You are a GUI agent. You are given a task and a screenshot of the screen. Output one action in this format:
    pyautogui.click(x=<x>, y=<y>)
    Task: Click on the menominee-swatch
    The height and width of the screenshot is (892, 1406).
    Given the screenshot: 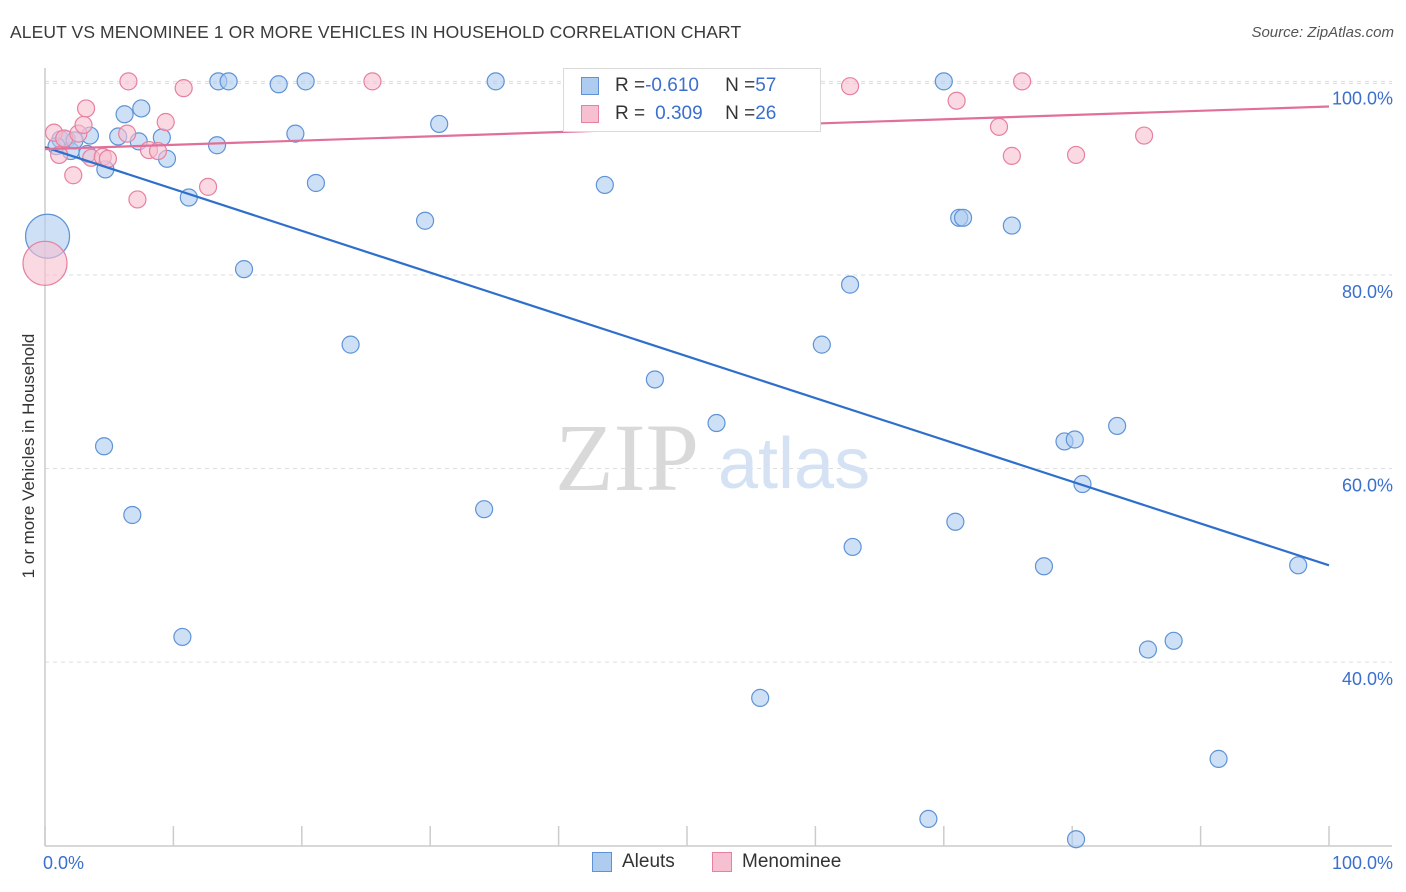 What is the action you would take?
    pyautogui.click(x=590, y=114)
    